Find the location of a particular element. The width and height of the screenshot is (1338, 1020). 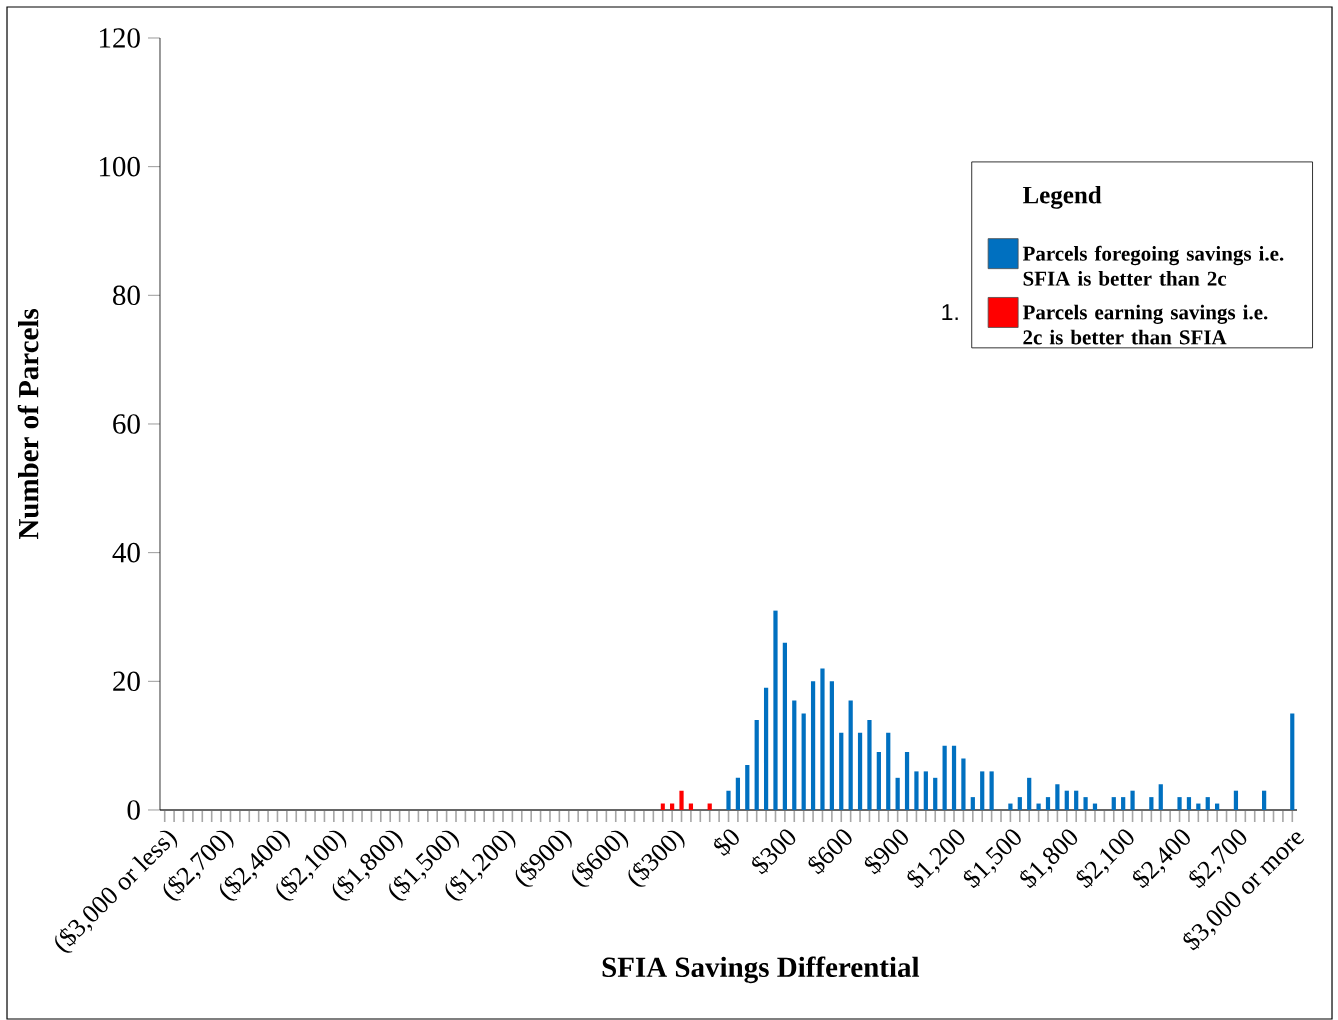

y-tick-label: 100 is located at coordinates (119, 166).